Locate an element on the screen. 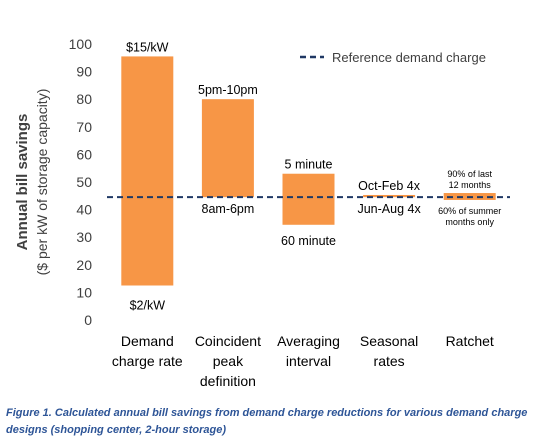 This screenshot has width=550, height=448. high-label: Oct-Feb 4x is located at coordinates (389, 186).